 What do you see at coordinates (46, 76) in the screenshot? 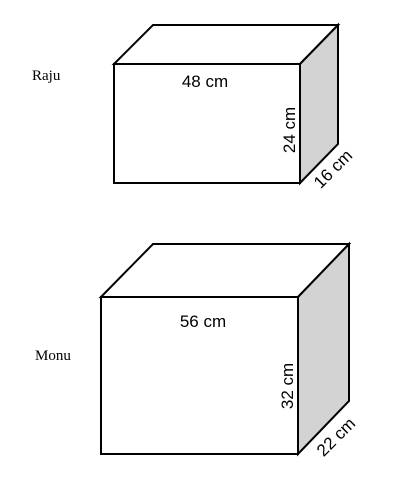
I see `box-raju-owner-label: Raju` at bounding box center [46, 76].